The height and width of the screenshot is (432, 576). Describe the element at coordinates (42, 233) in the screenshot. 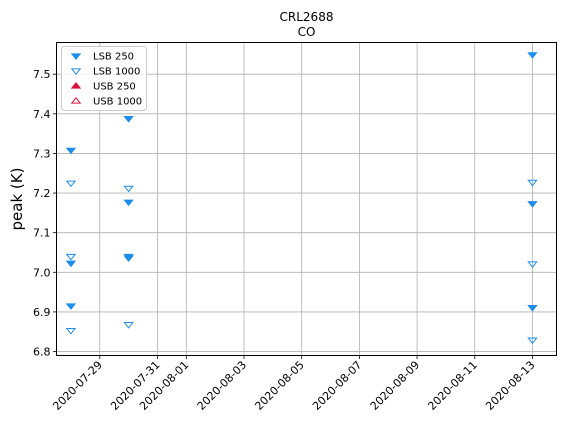

I see `y-tick-label: 7.1` at that location.